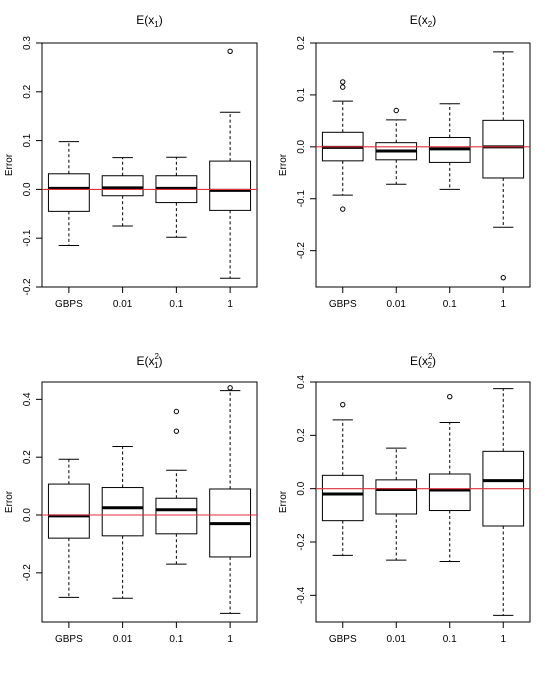 This screenshot has height=686, width=545. Describe the element at coordinates (149, 21) in the screenshot. I see `panel-title: E(x1)` at that location.